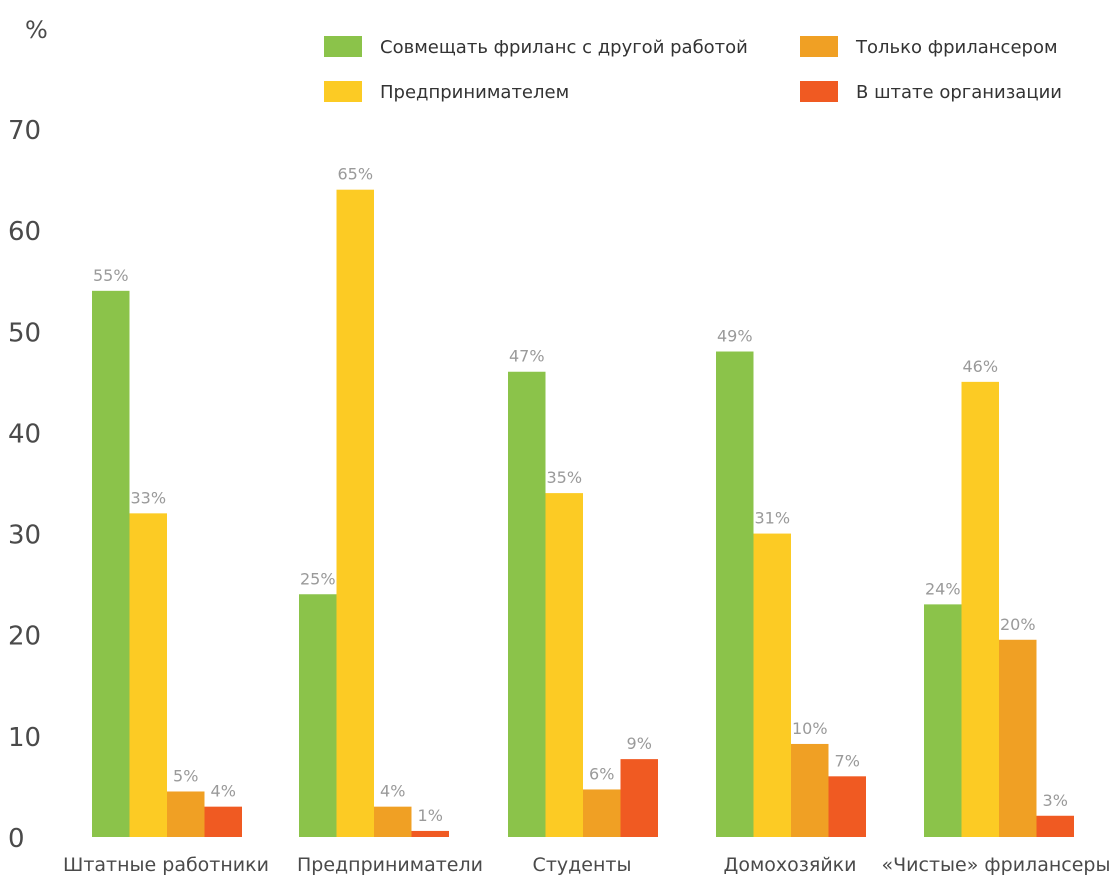 The width and height of the screenshot is (1118, 876). What do you see at coordinates (390, 865) in the screenshot?
I see `x-tick-label-2: Предприниматели` at bounding box center [390, 865].